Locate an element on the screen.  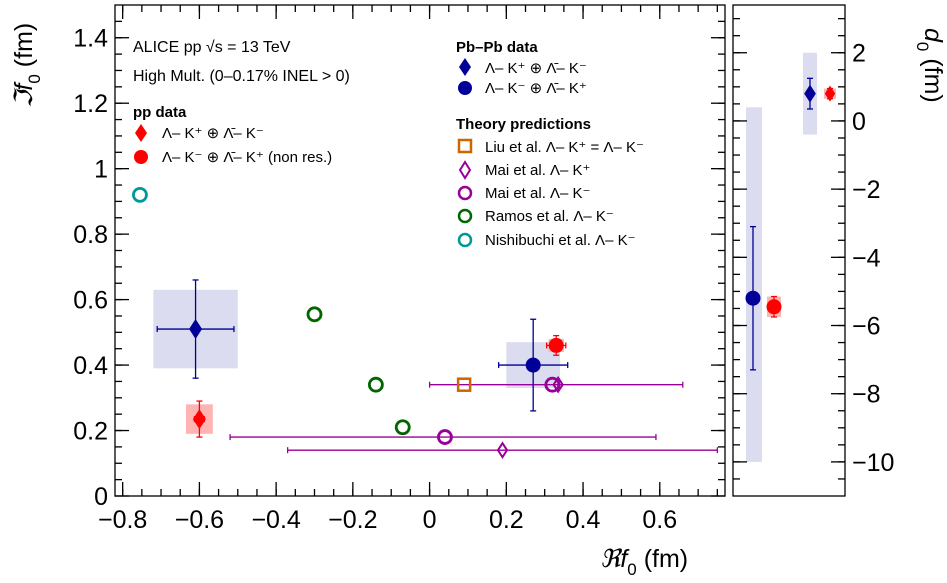
legend-theory-item-3: Mai et al. Λ– K⁻ is located at coordinates (523, 193).